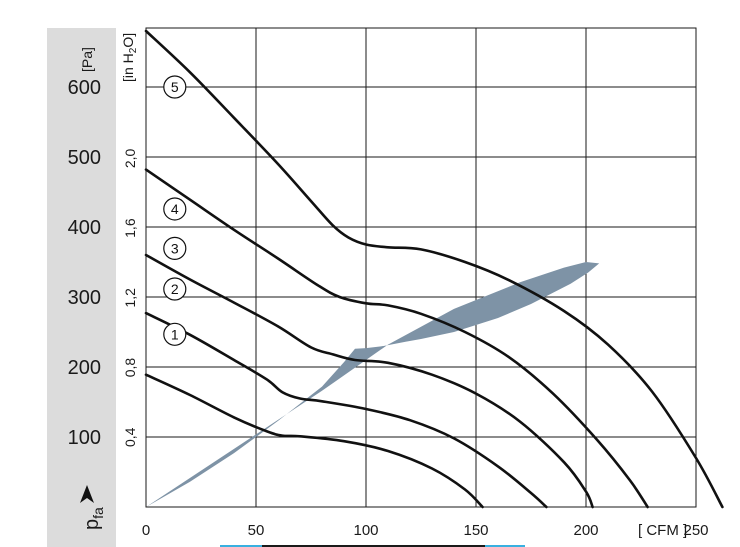  What do you see at coordinates (84, 438) in the screenshot?
I see `pa-tick-label: 100` at bounding box center [84, 438].